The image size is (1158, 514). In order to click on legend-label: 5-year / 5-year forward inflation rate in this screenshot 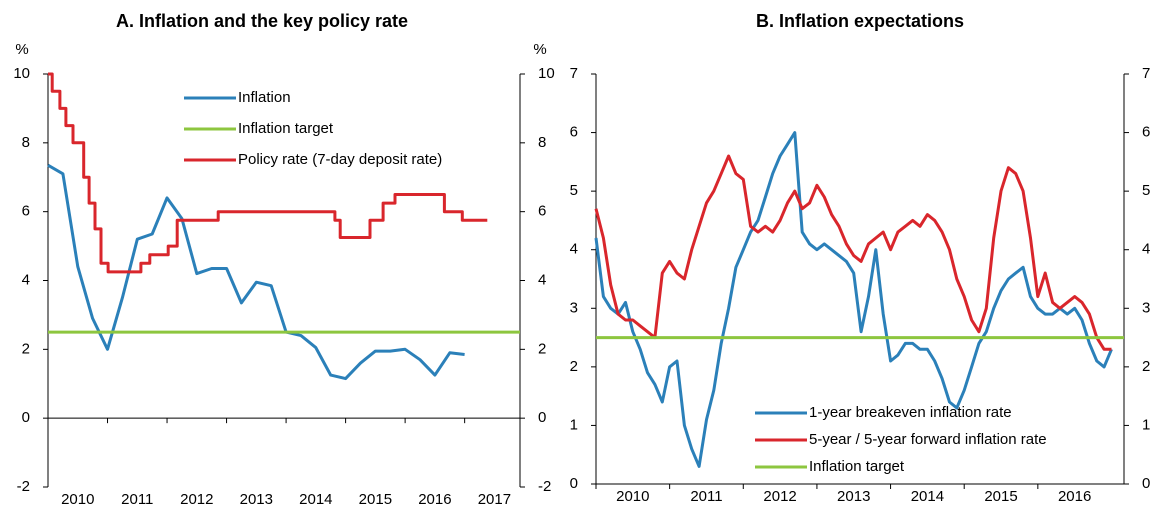, I will do `click(928, 439)`.